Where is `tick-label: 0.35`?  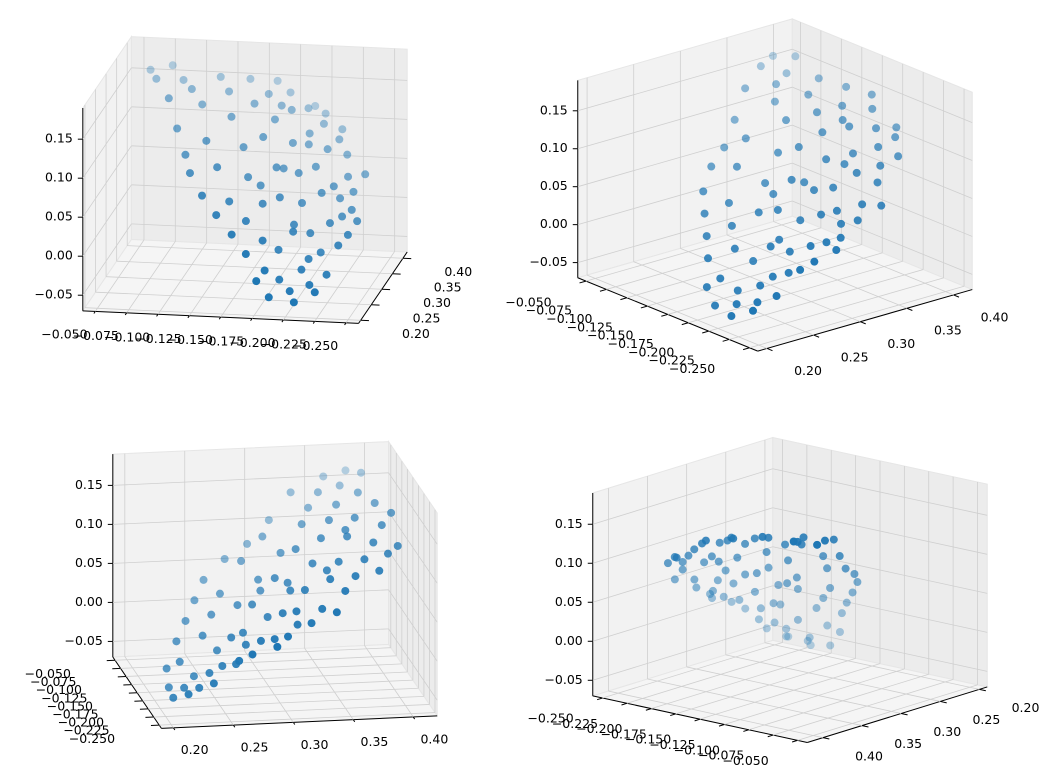 tick-label: 0.35 is located at coordinates (908, 743).